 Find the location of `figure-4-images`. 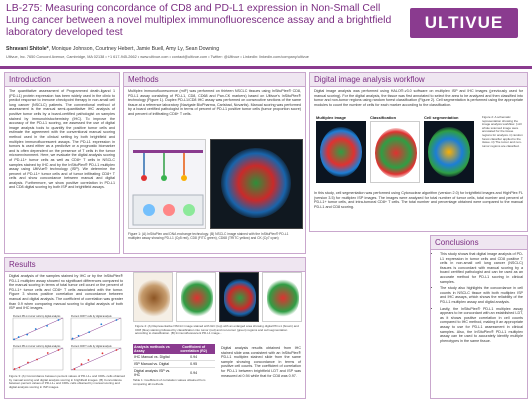

figure-4-images is located at coordinates (218, 298).